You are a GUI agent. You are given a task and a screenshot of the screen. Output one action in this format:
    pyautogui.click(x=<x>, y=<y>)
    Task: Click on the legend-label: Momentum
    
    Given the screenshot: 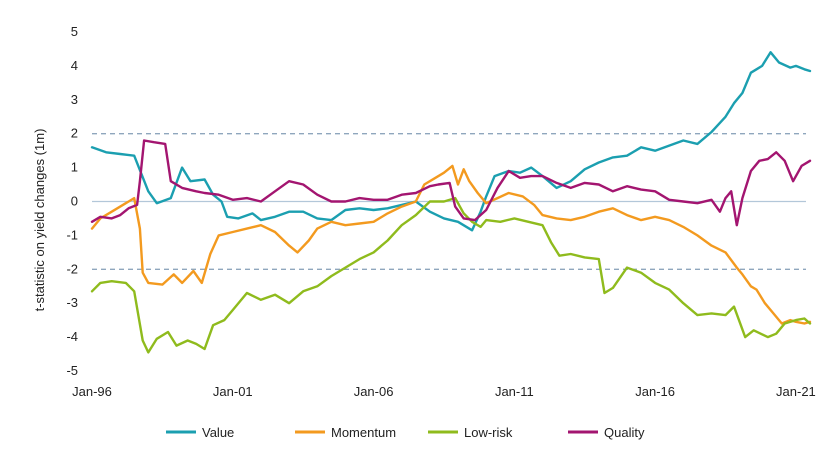 What is the action you would take?
    pyautogui.click(x=363, y=432)
    